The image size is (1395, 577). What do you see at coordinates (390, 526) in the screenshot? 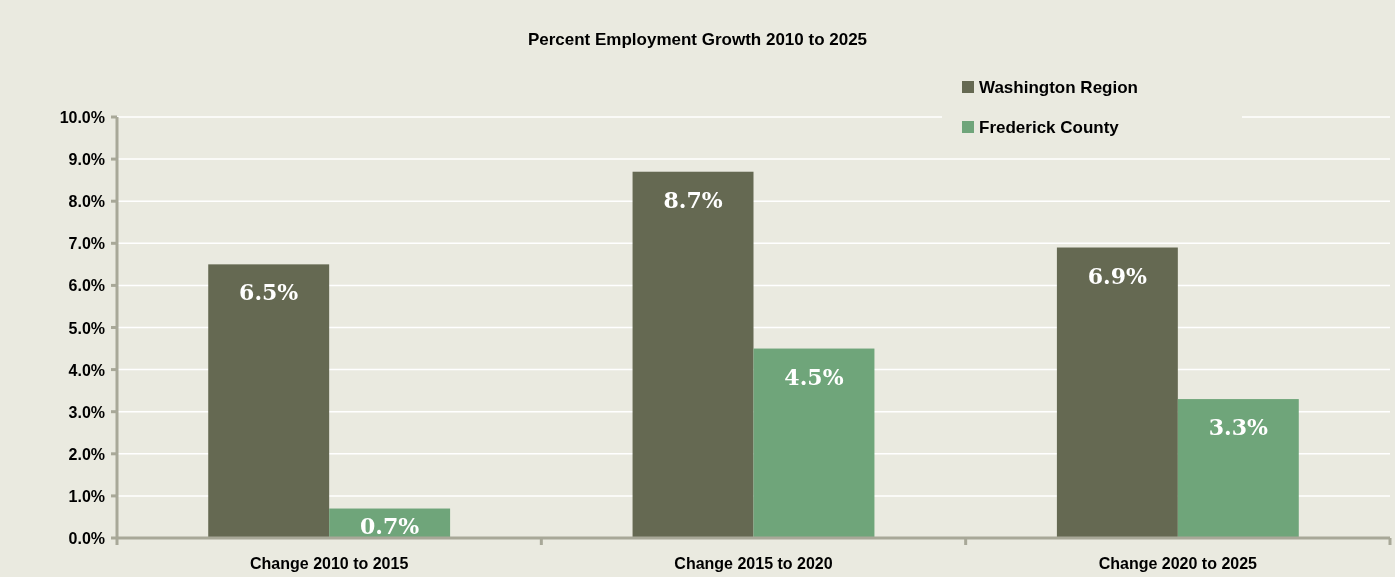
I see `text: 0.7%` at bounding box center [390, 526].